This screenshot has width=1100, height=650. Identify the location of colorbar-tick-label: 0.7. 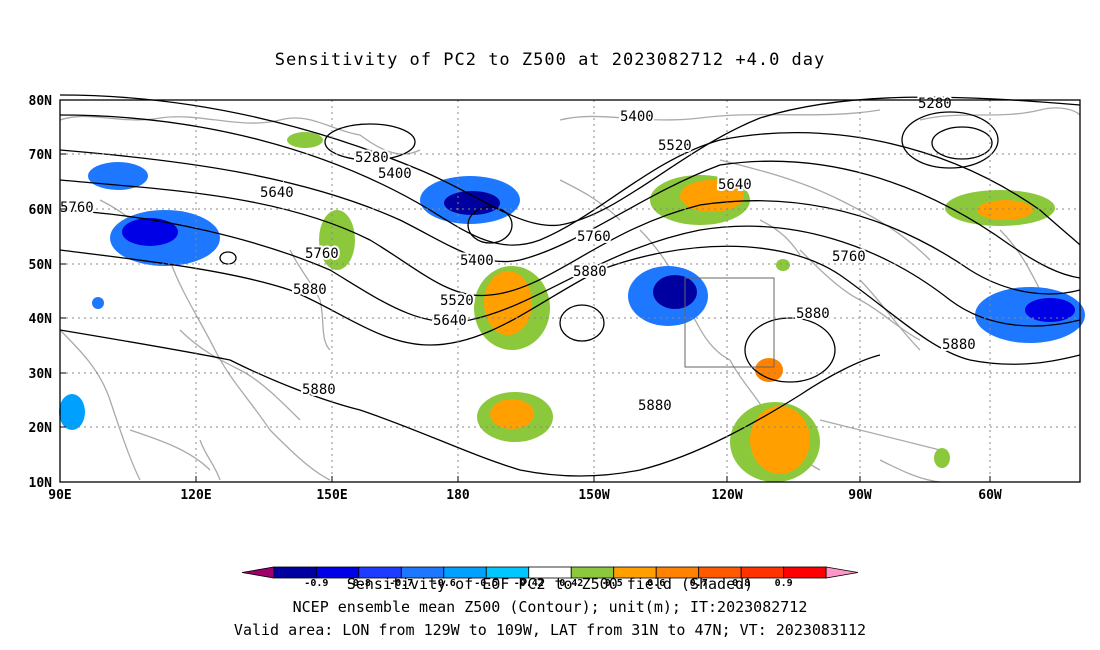
(699, 583).